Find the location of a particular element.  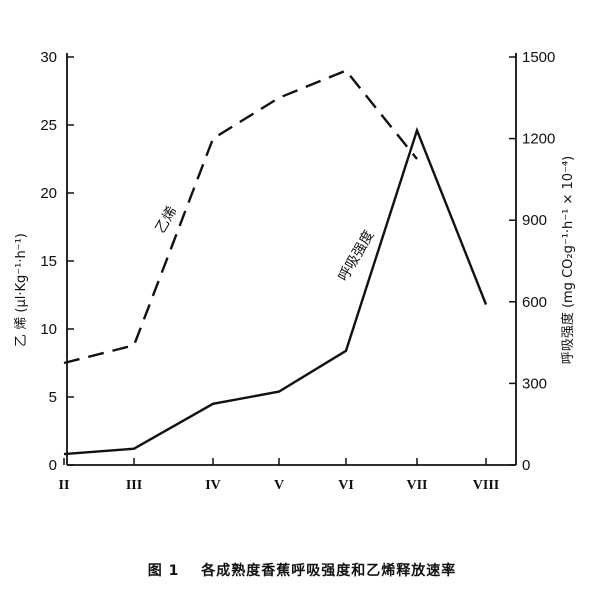

right-tick-label: 1500 is located at coordinates (538, 57).